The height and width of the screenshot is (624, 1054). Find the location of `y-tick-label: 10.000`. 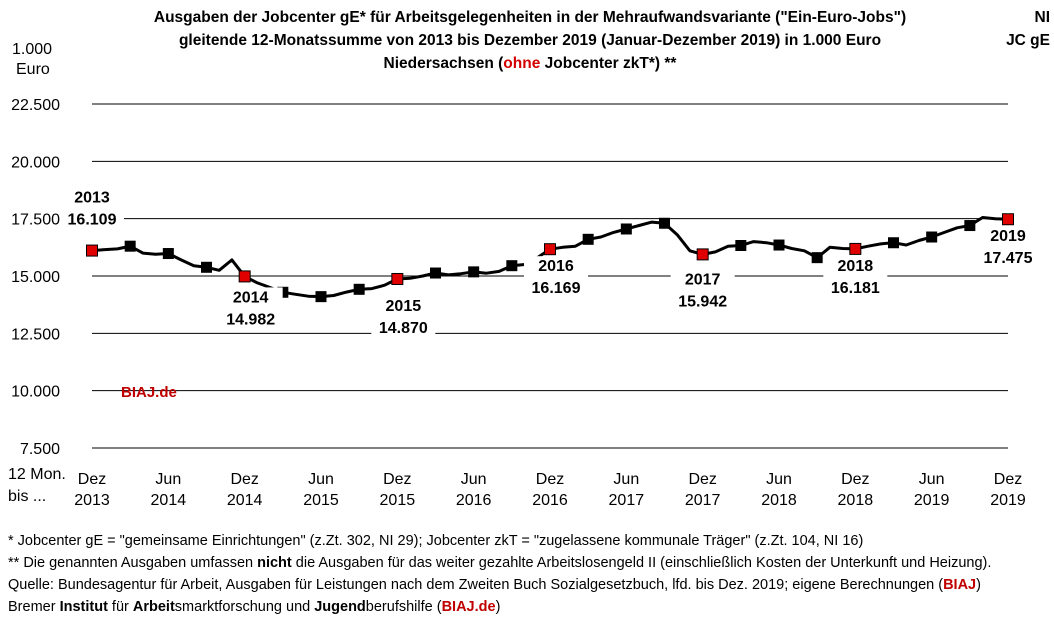

y-tick-label: 10.000 is located at coordinates (35, 392).